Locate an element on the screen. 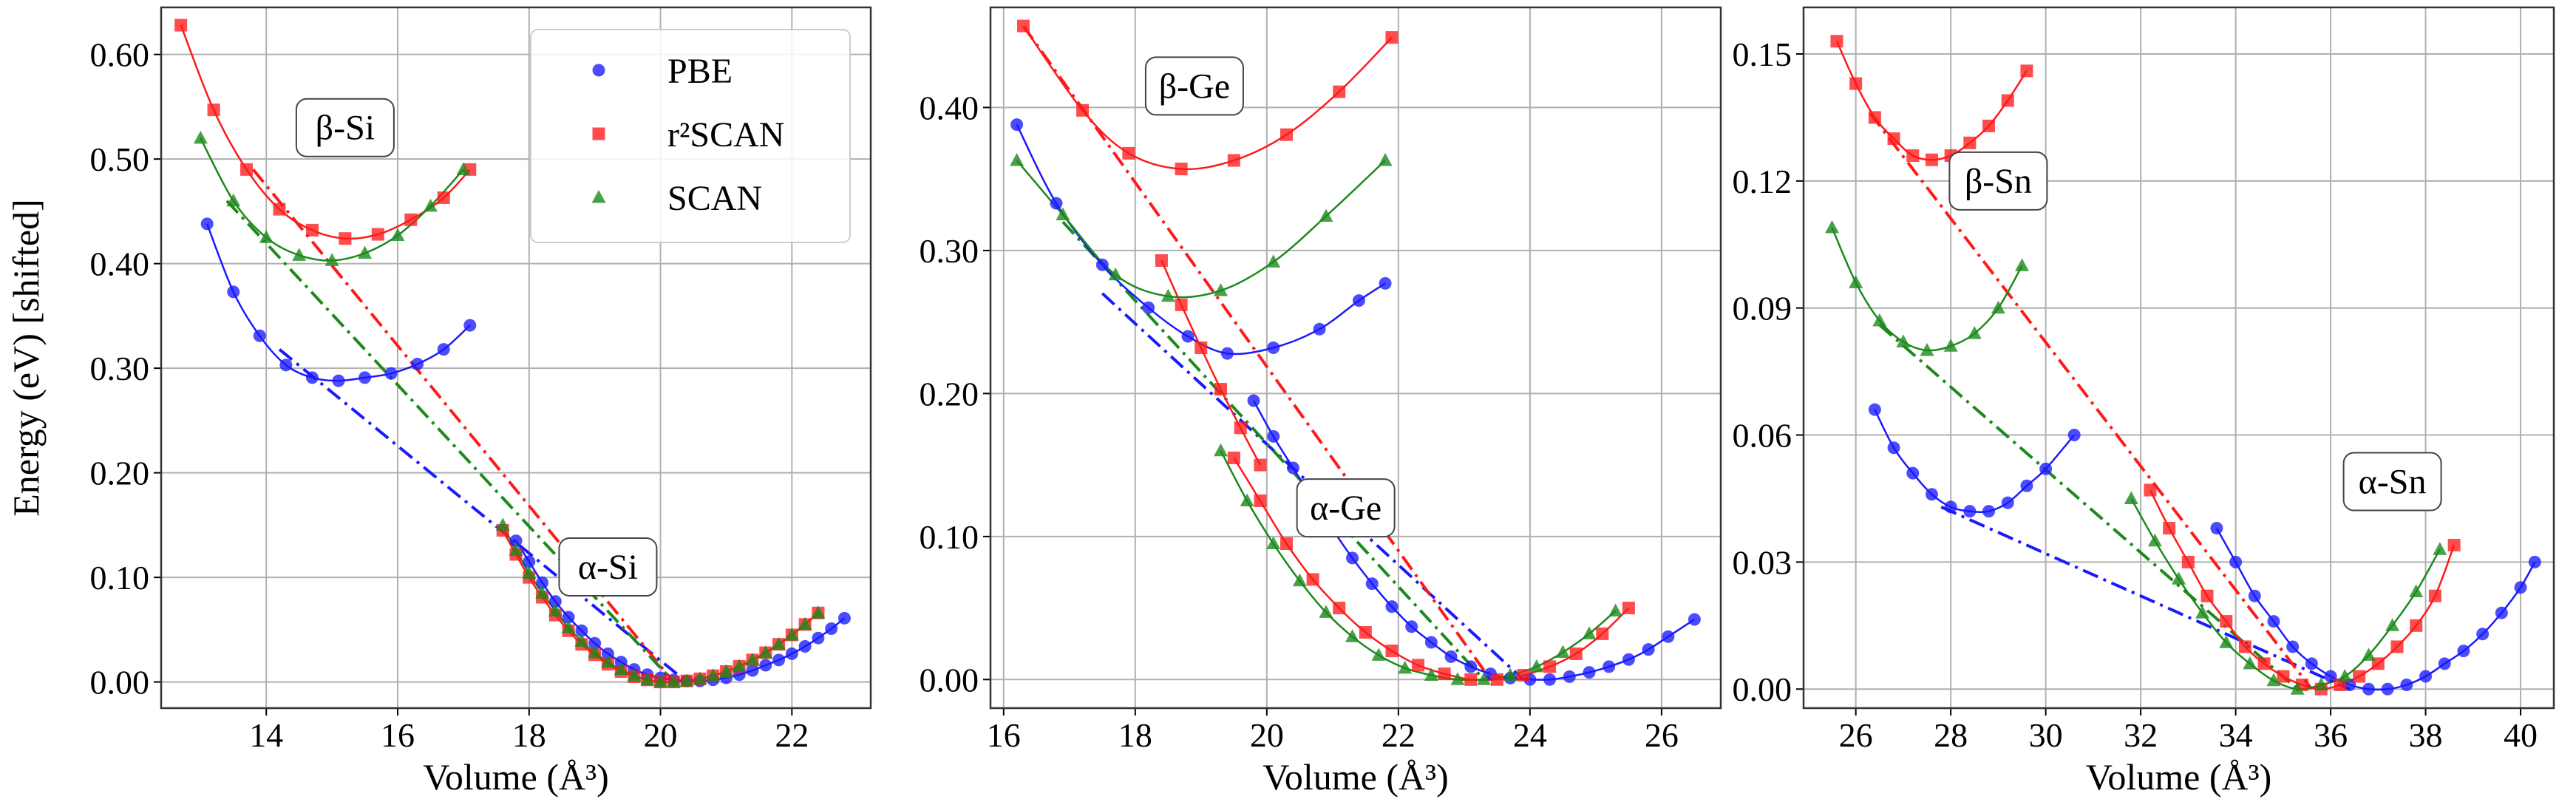  x-tick-label: 20 is located at coordinates (1267, 735).